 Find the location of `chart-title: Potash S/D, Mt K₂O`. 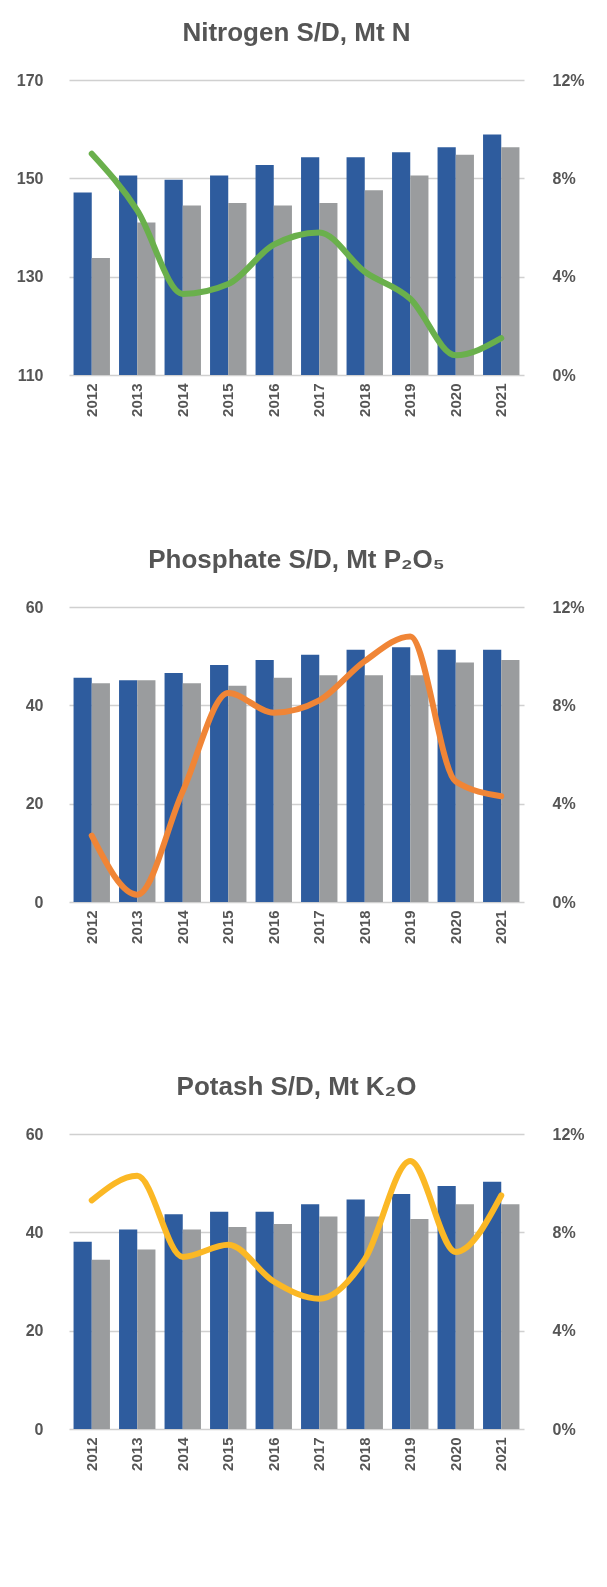

chart-title: Potash S/D, Mt K₂O is located at coordinates (296, 1086).